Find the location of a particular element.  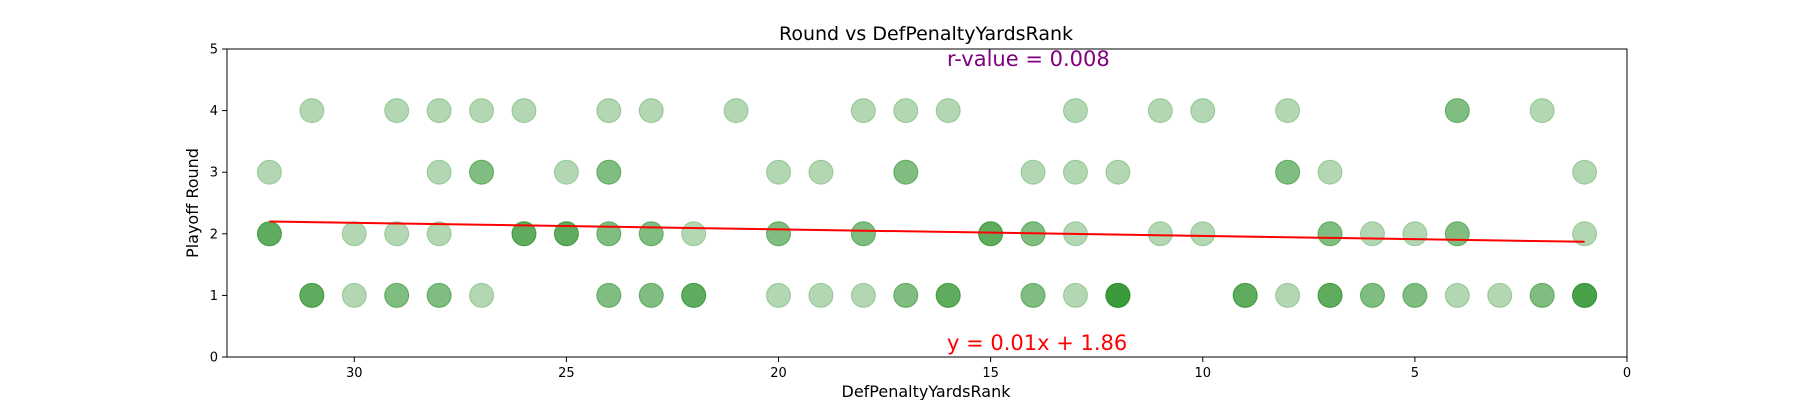

y-tick-label: 4 is located at coordinates (214, 111).